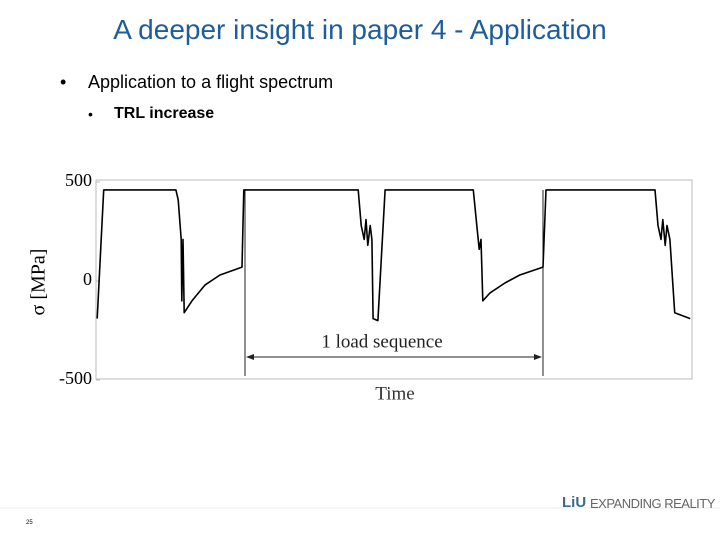  Describe the element at coordinates (652, 503) in the screenshot. I see `tagline: EXPANDING REALITY` at that location.